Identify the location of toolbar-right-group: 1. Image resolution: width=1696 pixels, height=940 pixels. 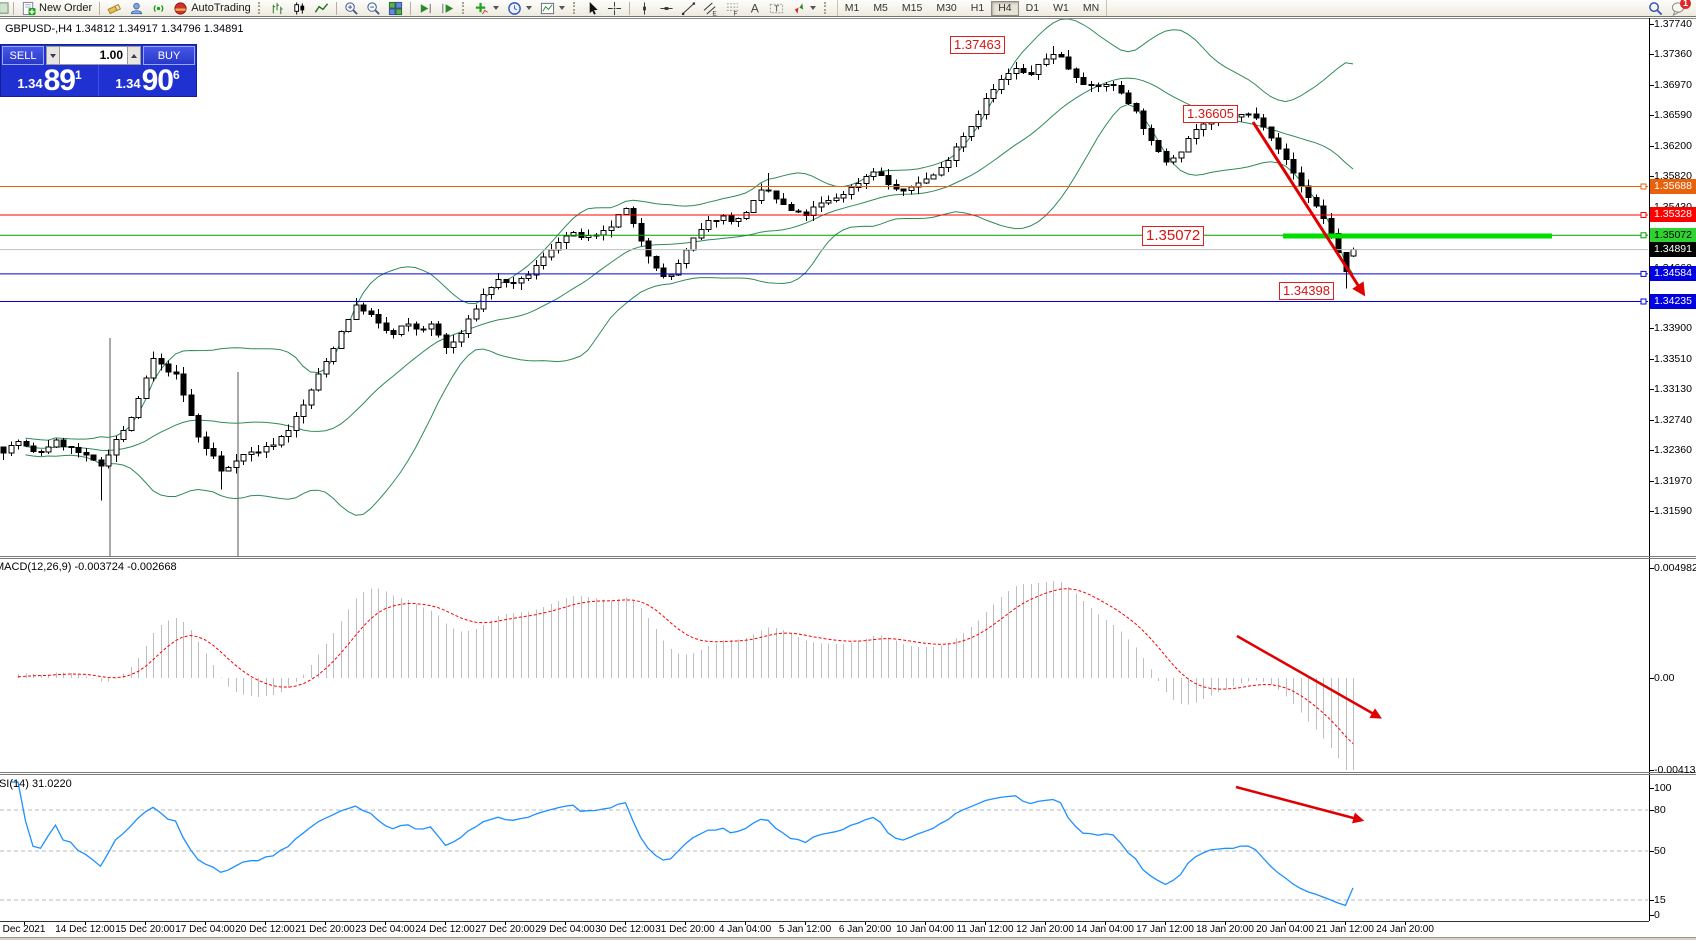
(1671, 8).